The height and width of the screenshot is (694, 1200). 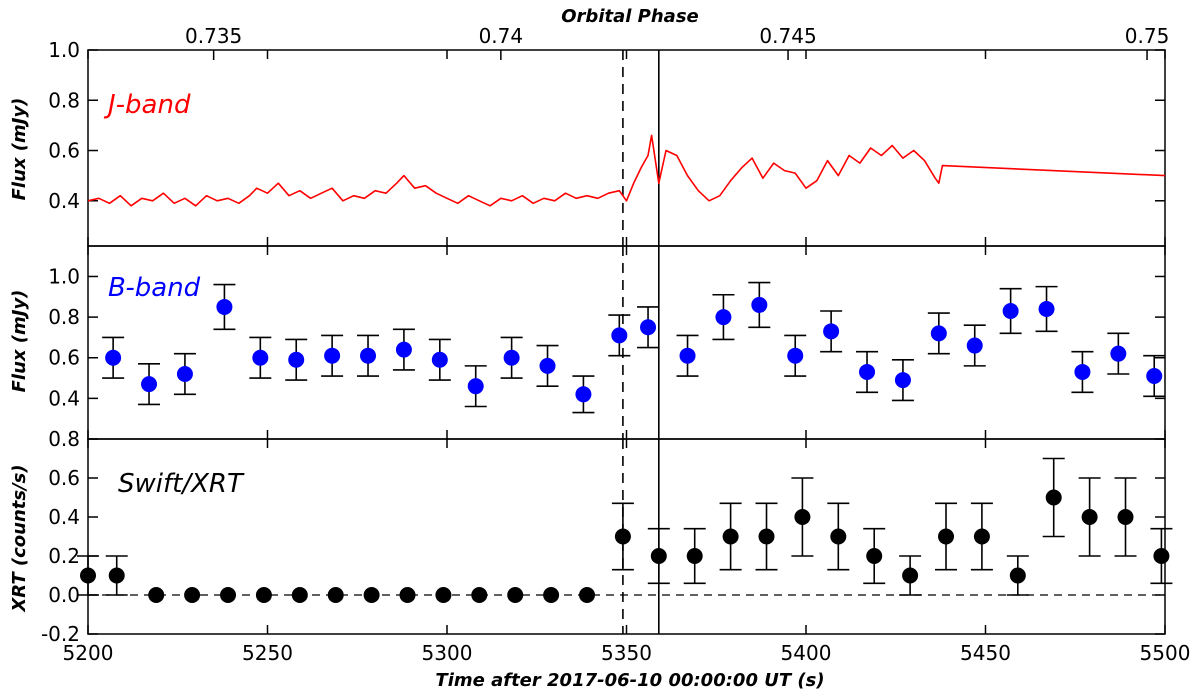 I want to click on xrt-y-tick-label-1: 0.0, so click(x=64, y=595).